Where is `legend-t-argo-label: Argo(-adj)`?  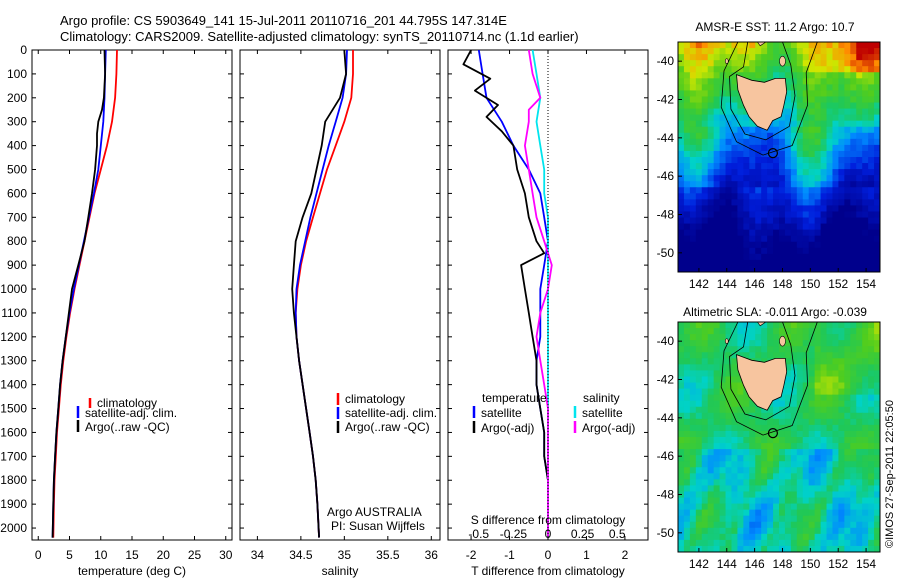 legend-t-argo-label: Argo(-adj) is located at coordinates (507, 428).